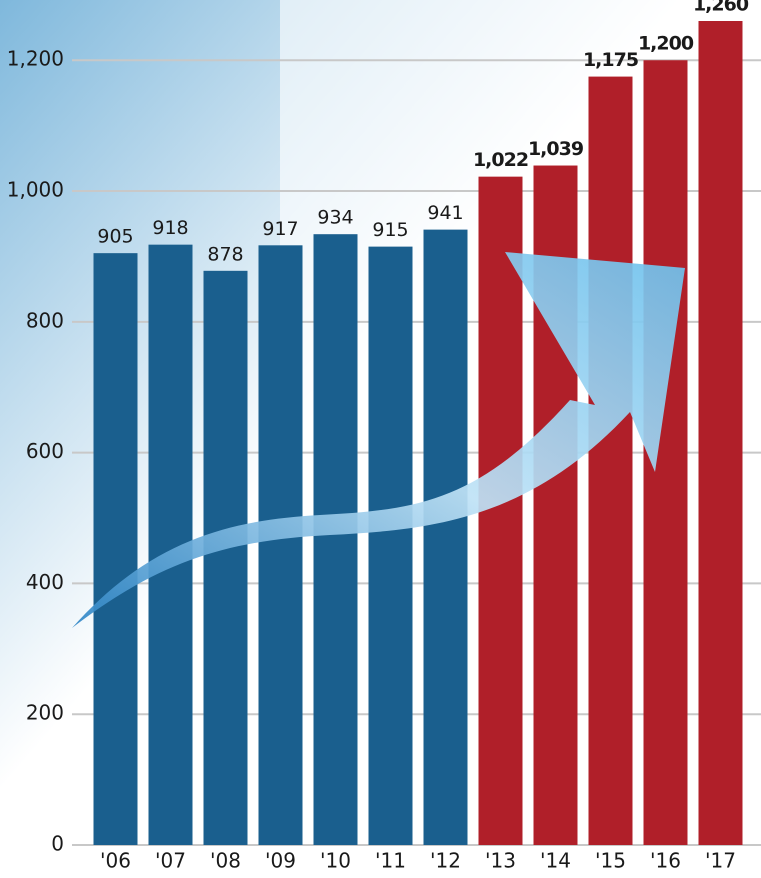  I want to click on y-tick-label: 600, so click(45, 451).